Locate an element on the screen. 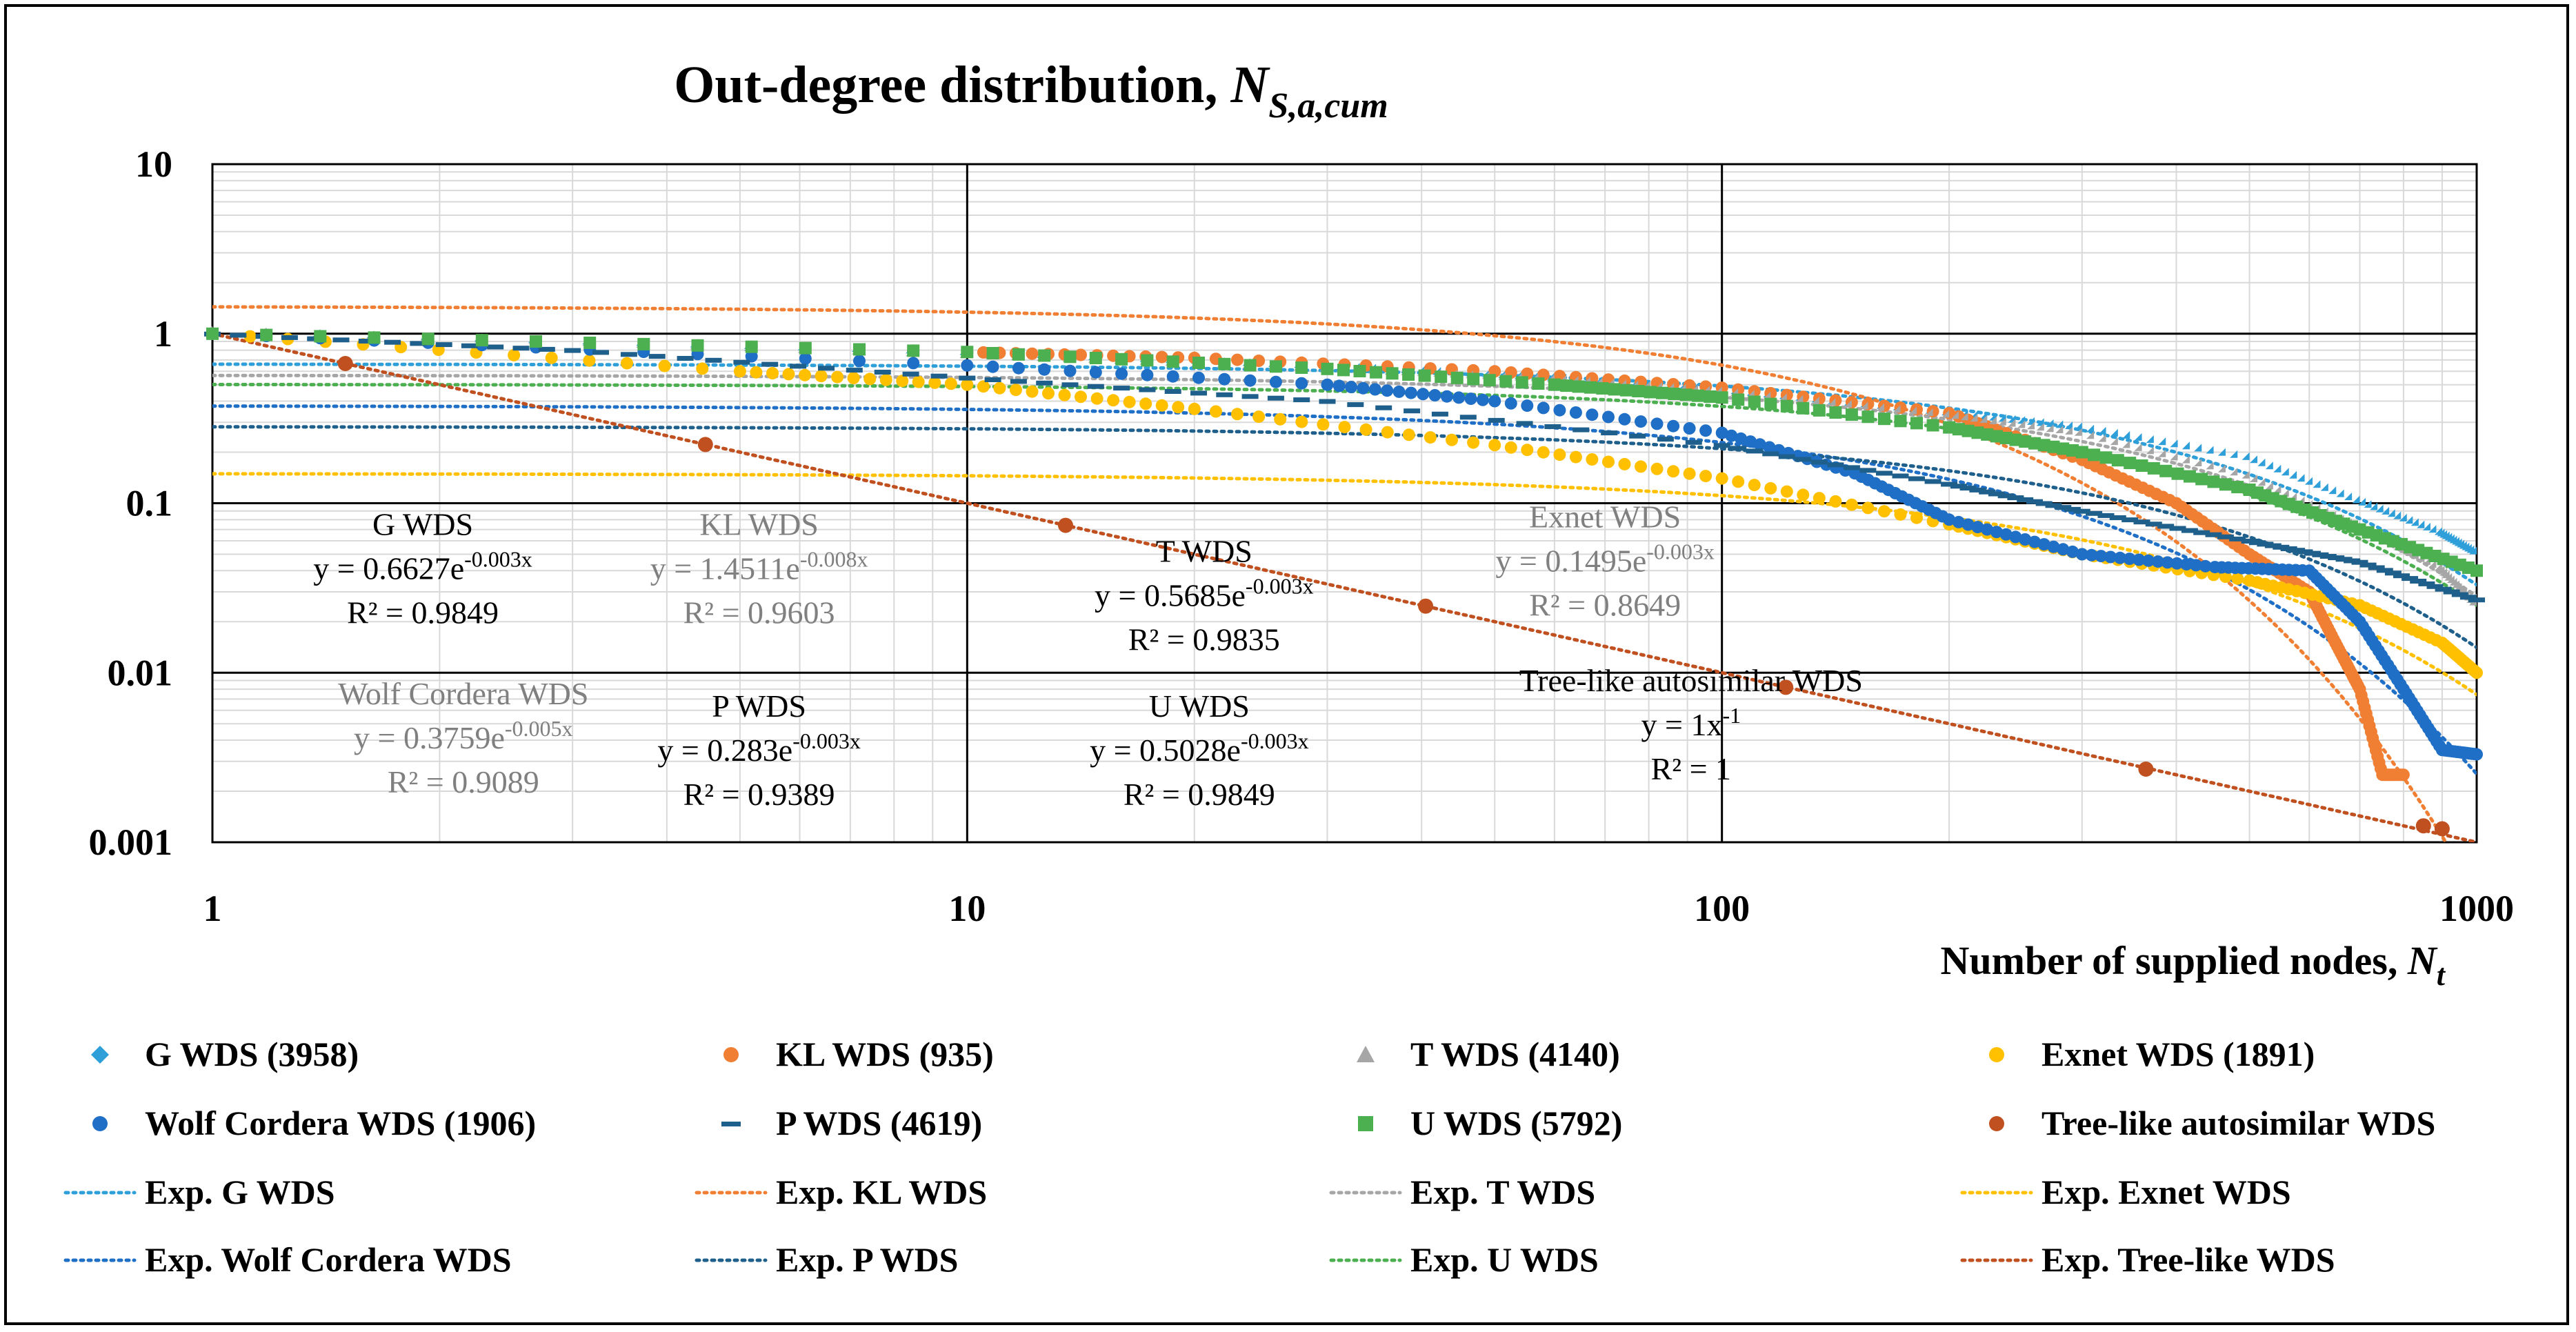  exnet-annotation-equation: y = 0.1495e-0.003x is located at coordinates (1605, 559).